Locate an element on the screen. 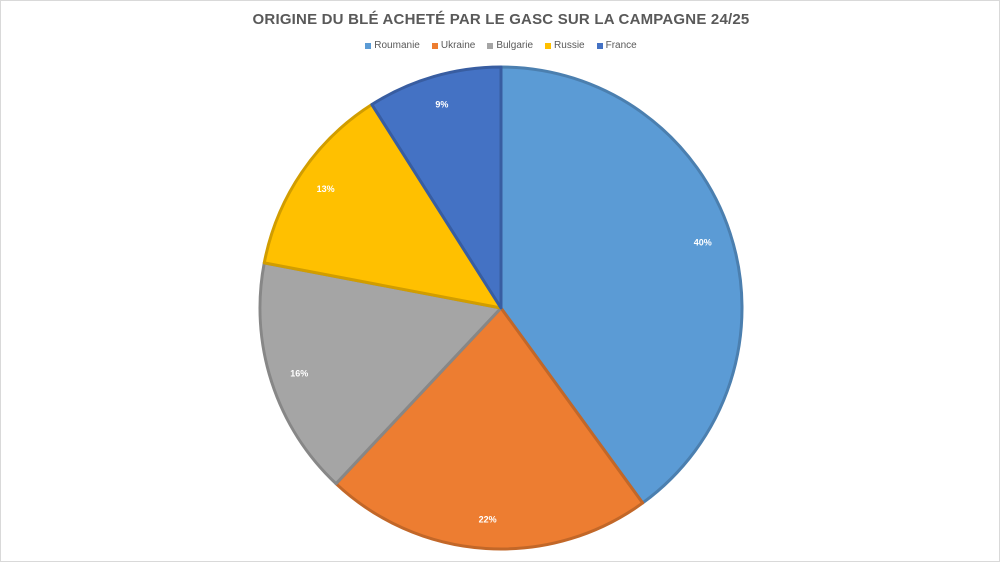 The height and width of the screenshot is (563, 1000). data-label-france: 9% is located at coordinates (441, 104).